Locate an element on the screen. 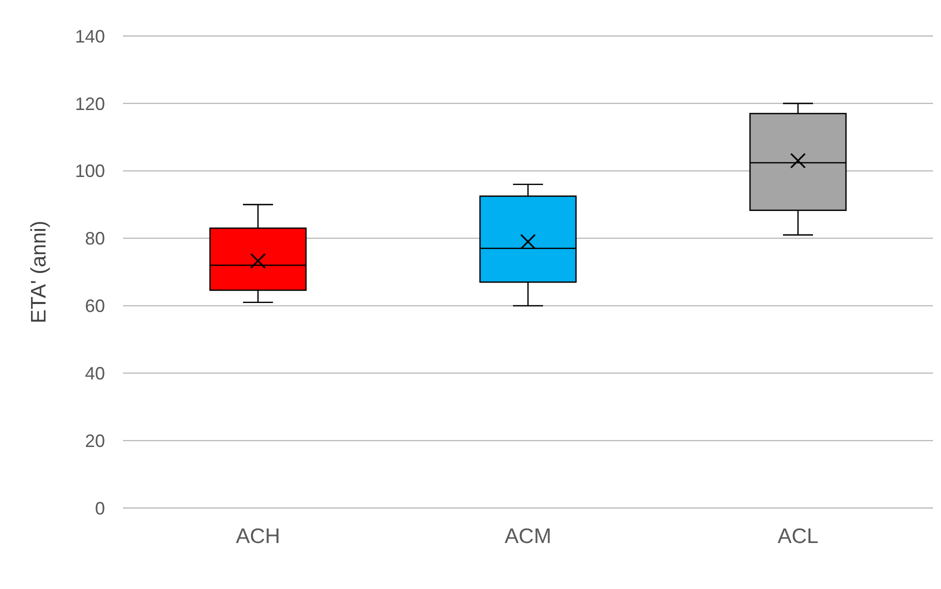  y-tick-label: 80 is located at coordinates (94, 238).